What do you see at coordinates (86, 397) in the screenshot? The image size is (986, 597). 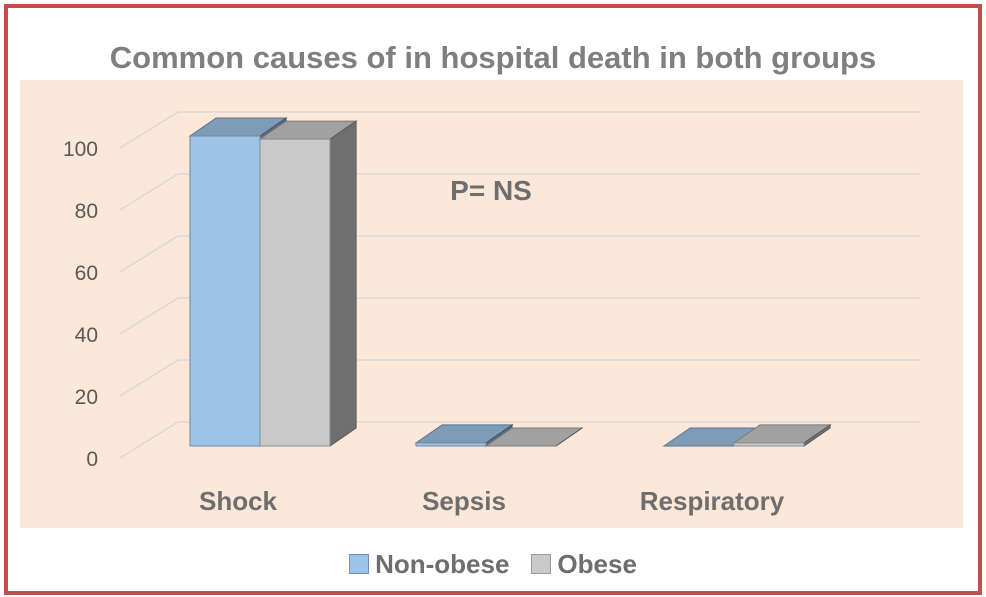 I see `y-tick-label: 20` at bounding box center [86, 397].